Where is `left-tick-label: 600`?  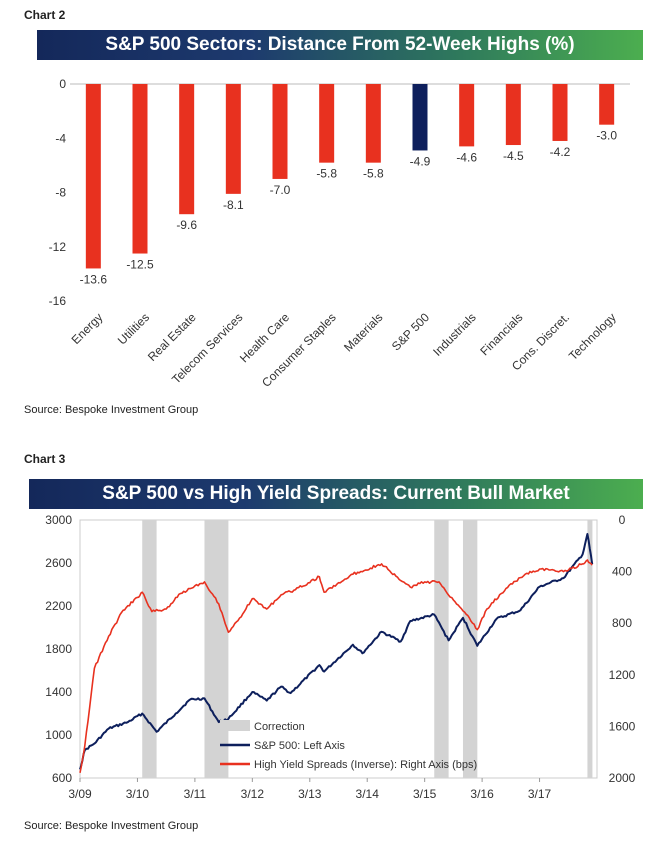 left-tick-label: 600 is located at coordinates (62, 778).